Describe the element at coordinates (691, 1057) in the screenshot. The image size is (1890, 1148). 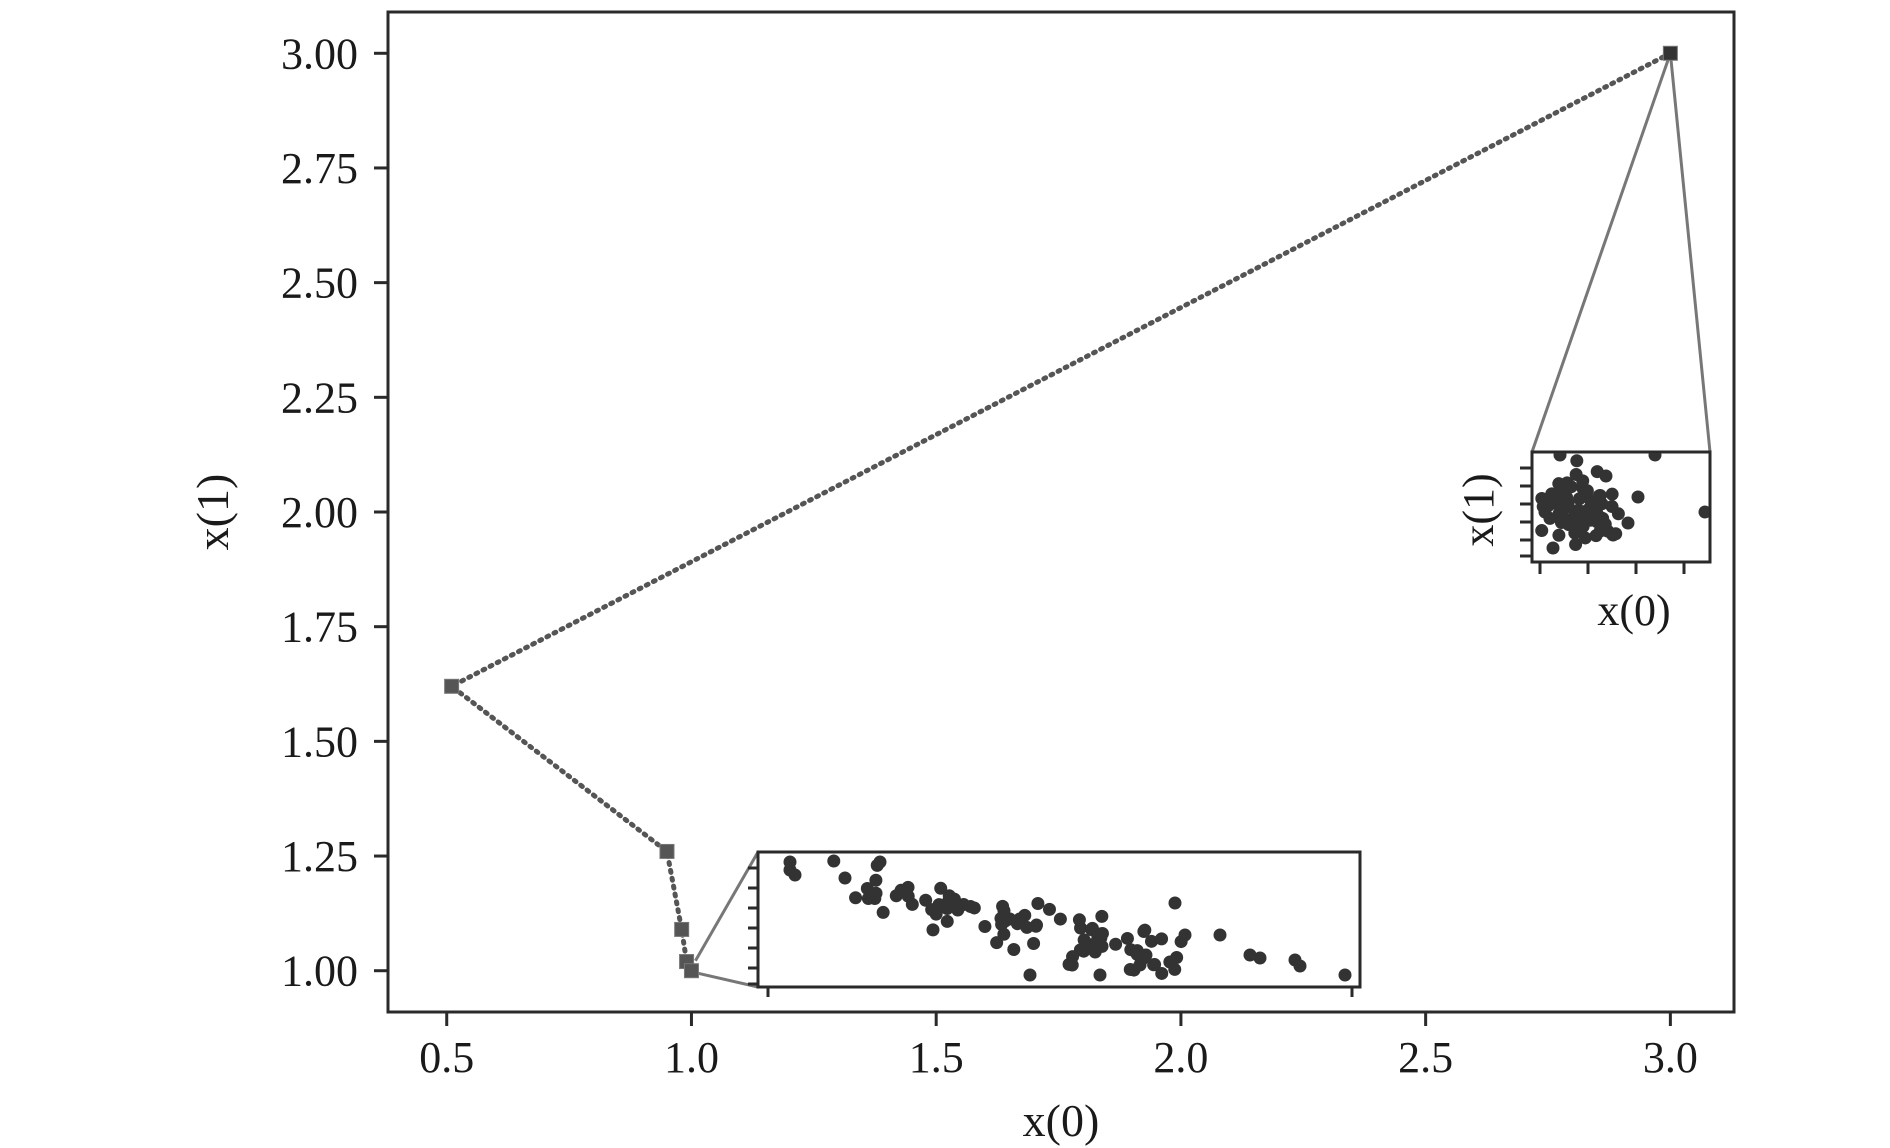
I see `x-tick-label: 1.0` at that location.